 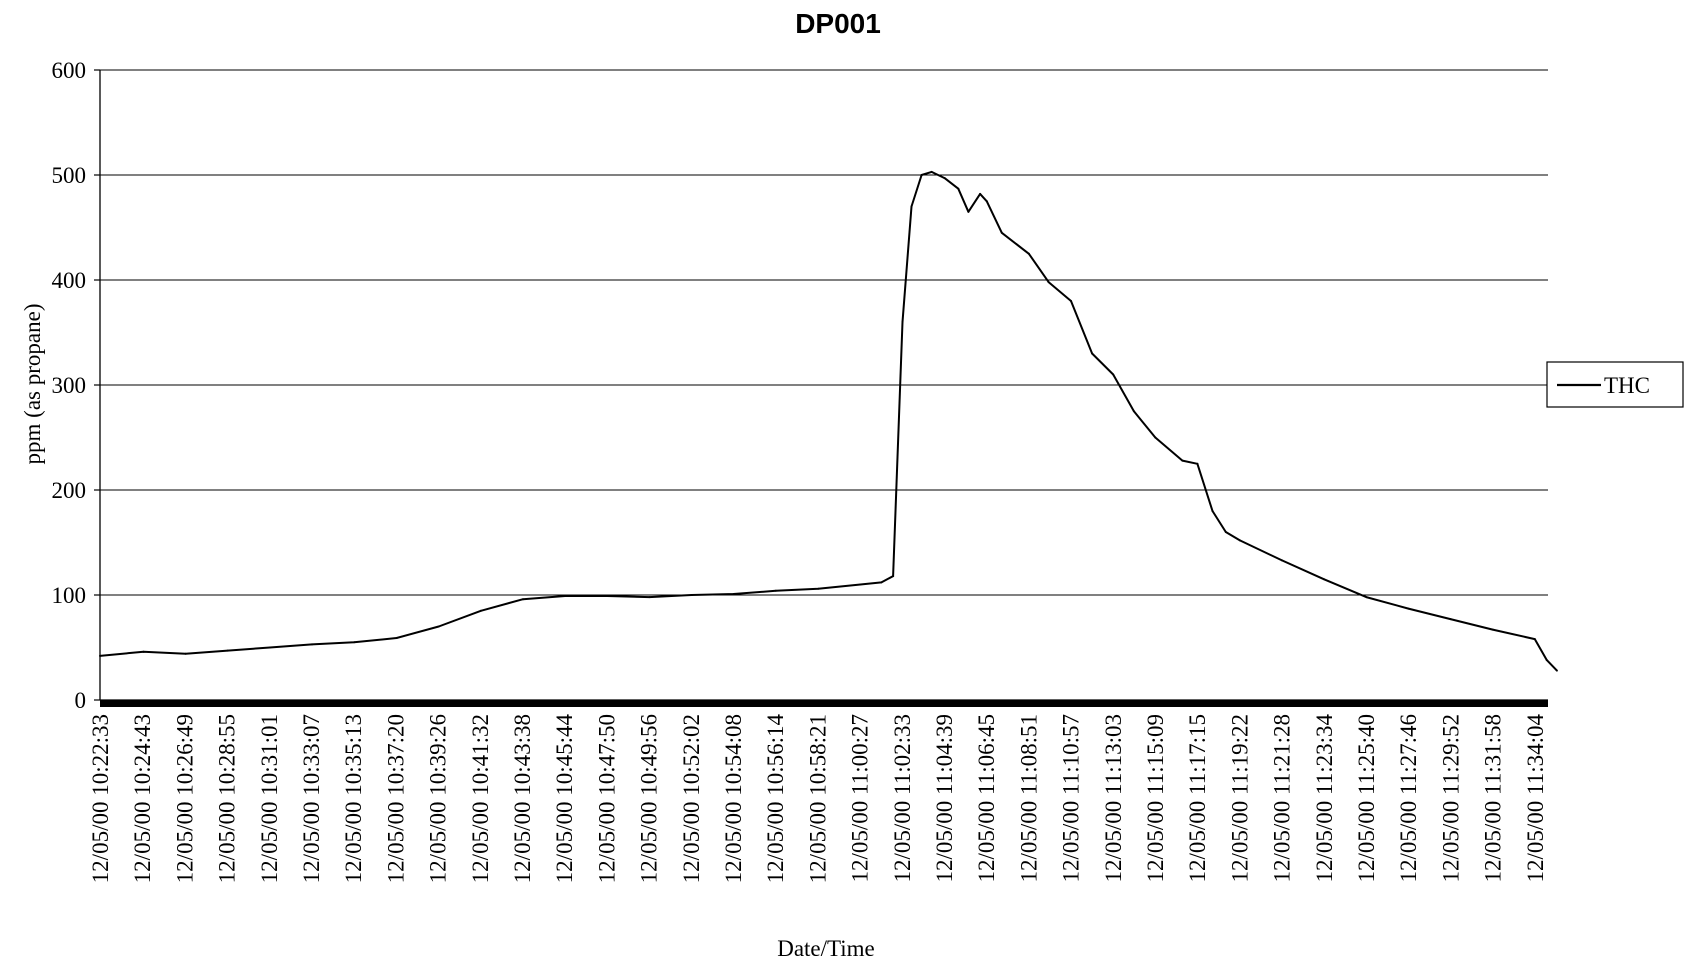 What do you see at coordinates (69, 385) in the screenshot?
I see `y-tick-label: 300` at bounding box center [69, 385].